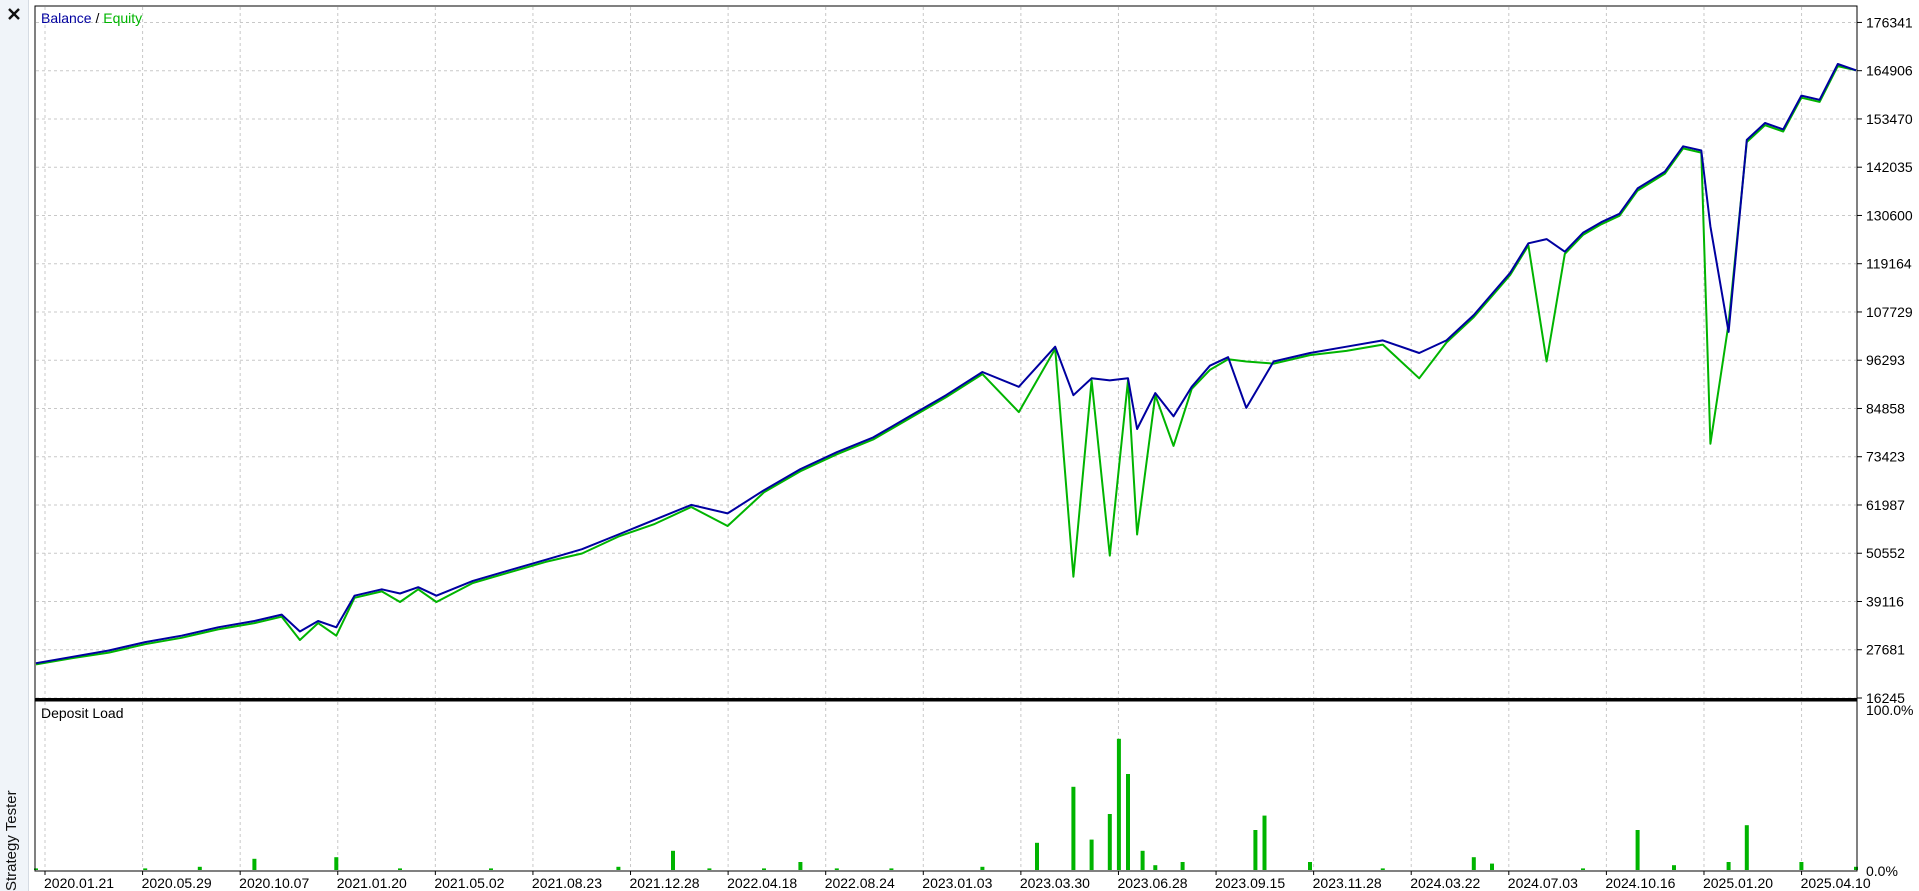 The image size is (1919, 891). What do you see at coordinates (1889, 215) in the screenshot?
I see `y-tick-label: 130600` at bounding box center [1889, 215].